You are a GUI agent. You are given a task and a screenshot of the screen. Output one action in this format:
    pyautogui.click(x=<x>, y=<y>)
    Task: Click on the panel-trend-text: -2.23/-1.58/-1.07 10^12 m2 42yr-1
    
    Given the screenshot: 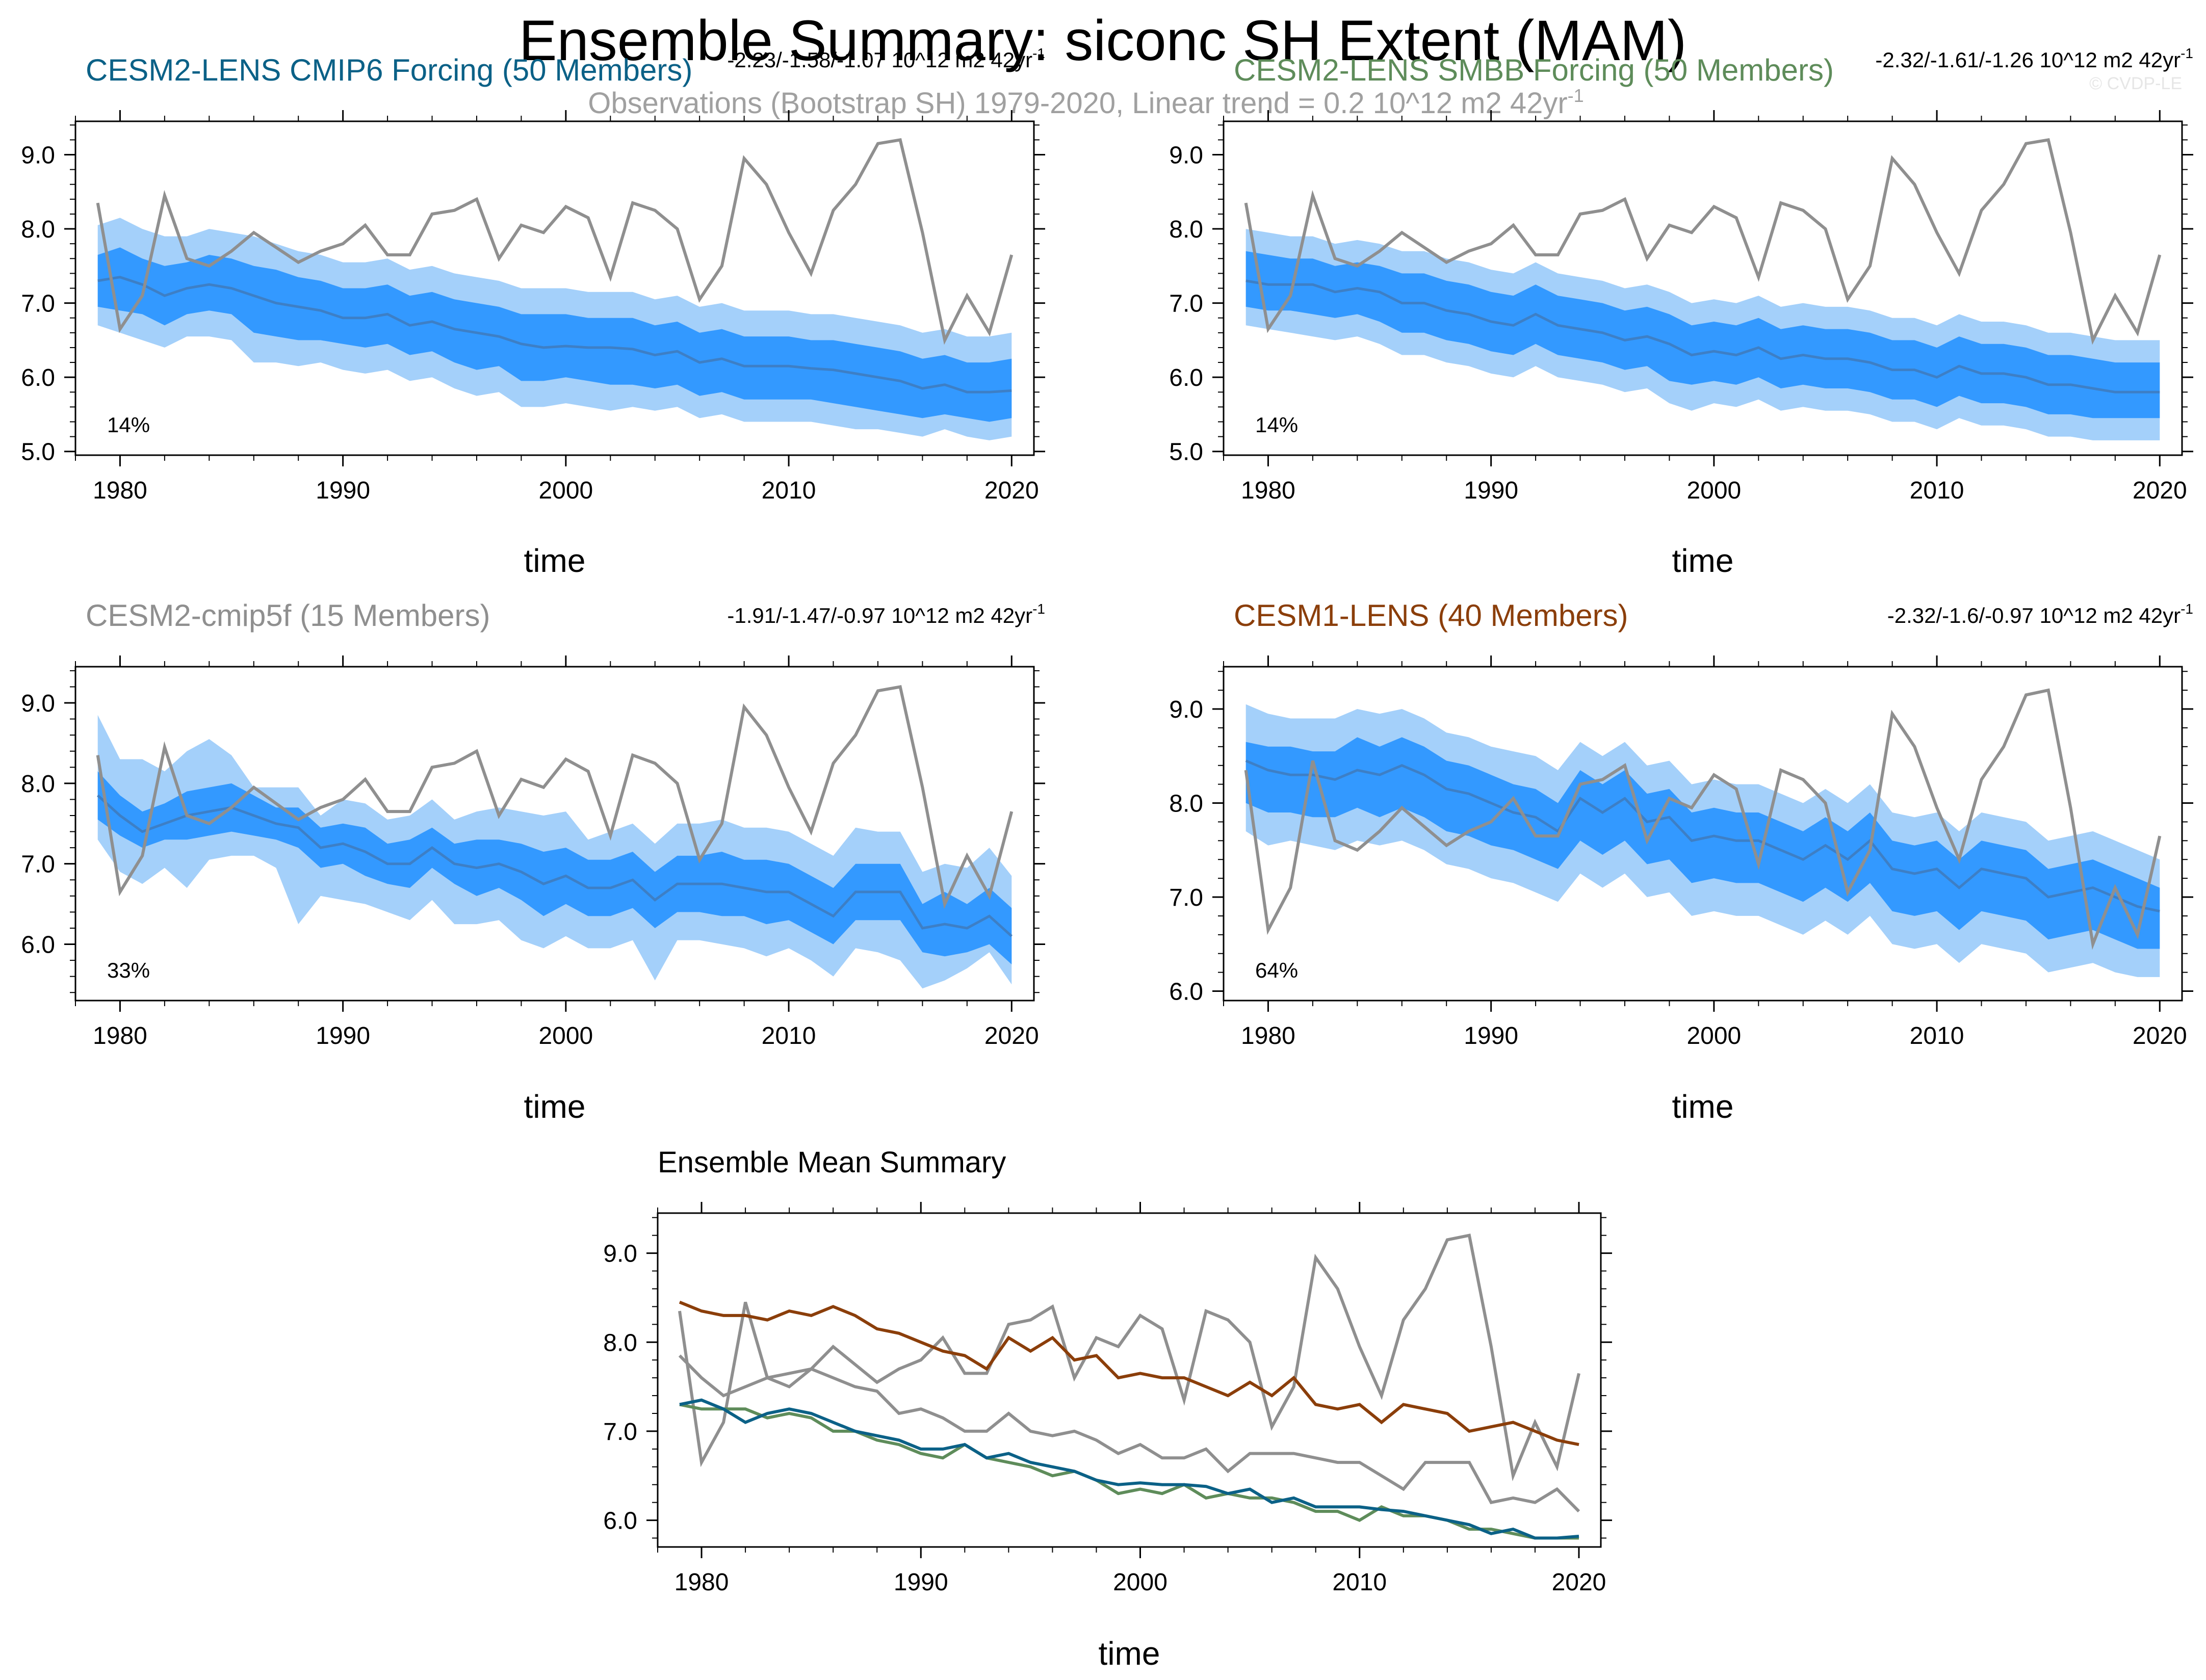 What is the action you would take?
    pyautogui.click(x=886, y=58)
    